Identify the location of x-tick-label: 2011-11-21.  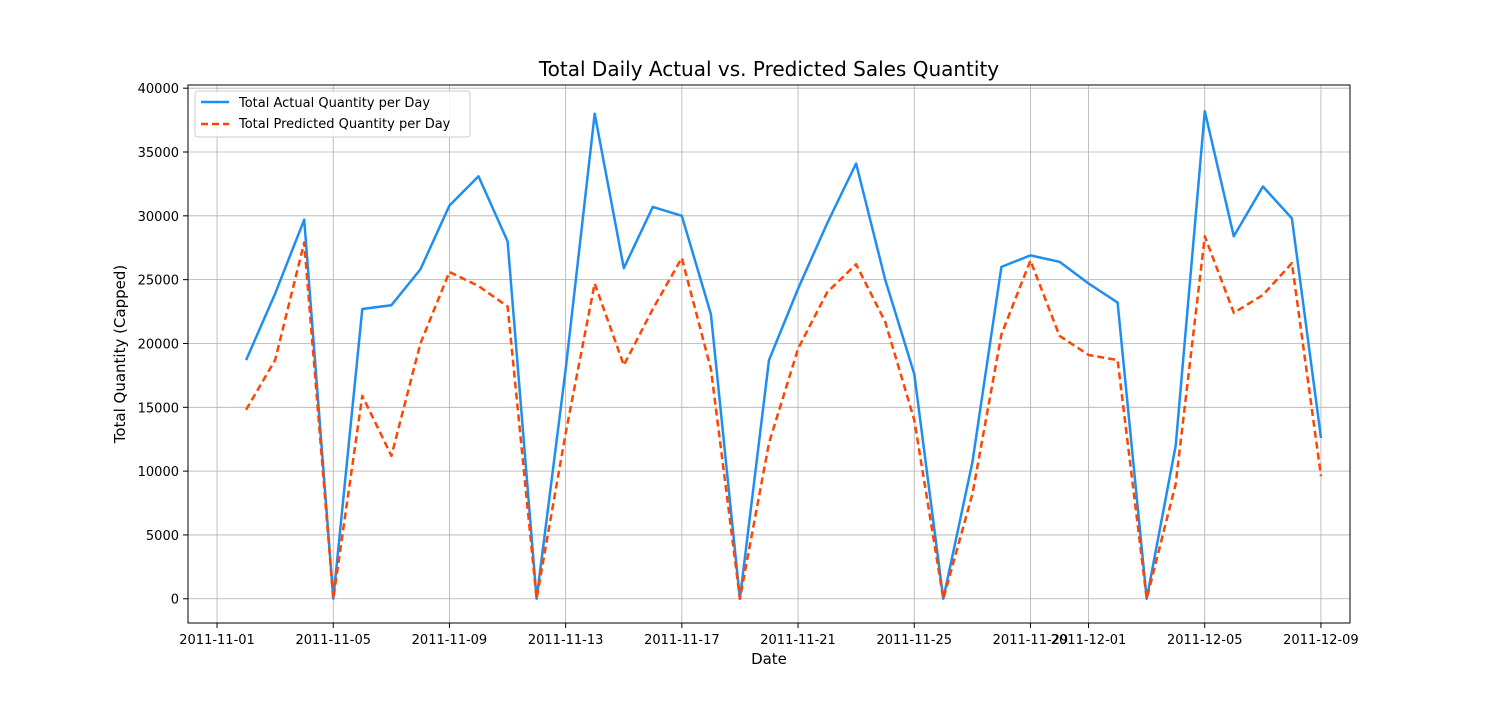
(798, 640).